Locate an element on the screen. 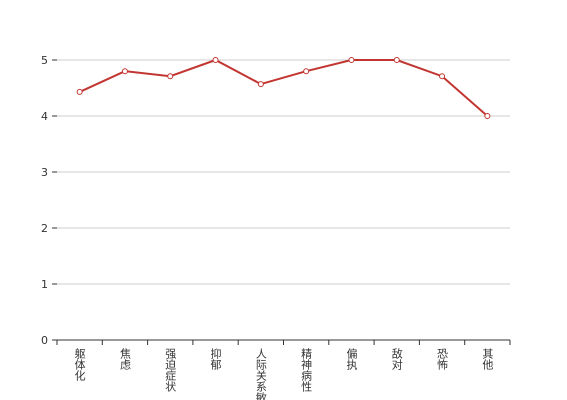 This screenshot has height=400, width=567. x-tick-label: 恐怖 is located at coordinates (442, 359).